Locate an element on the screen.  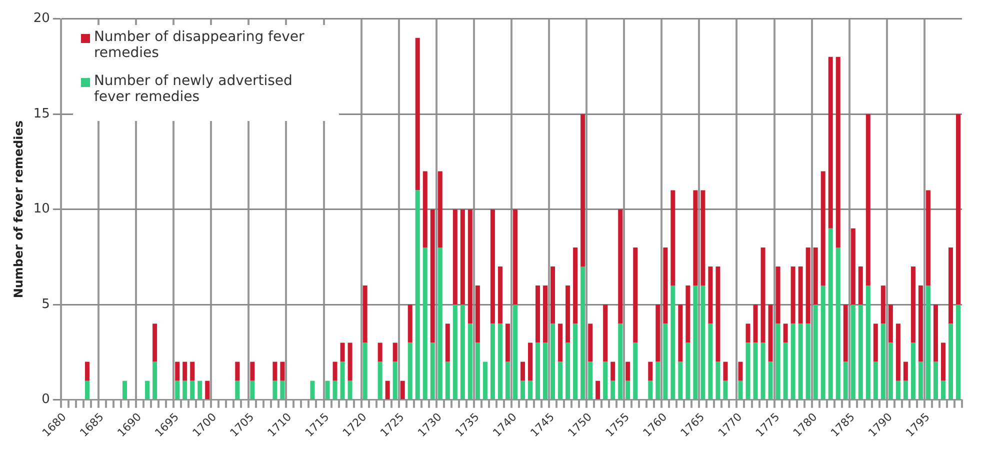
y-tick-label: 10 is located at coordinates (41, 209).